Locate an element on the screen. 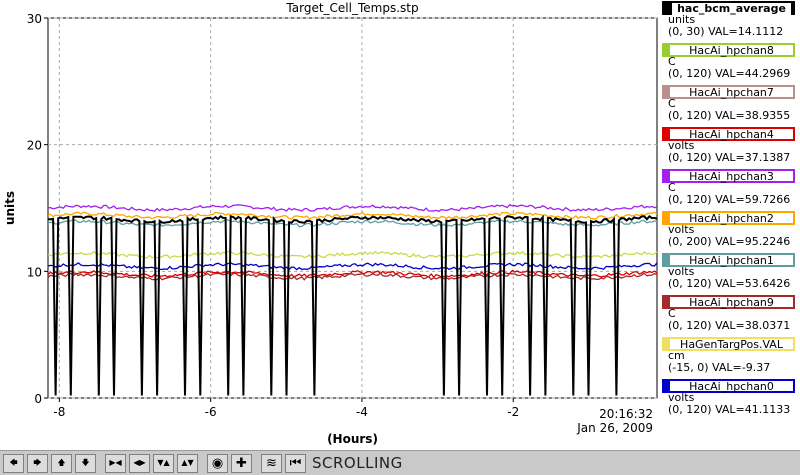 This screenshot has height=475, width=800. legend-range-value: (0, 120) VAL=37.1387 is located at coordinates (729, 157).